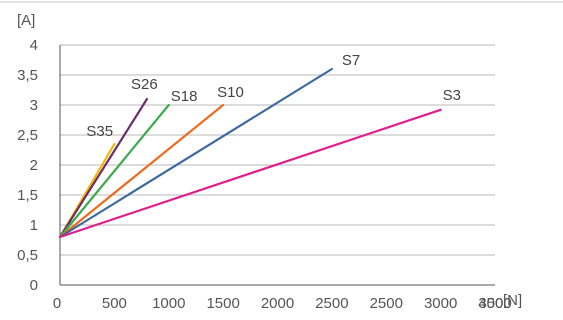 This screenshot has width=563, height=320. I want to click on series-label-s10: S10, so click(230, 92).